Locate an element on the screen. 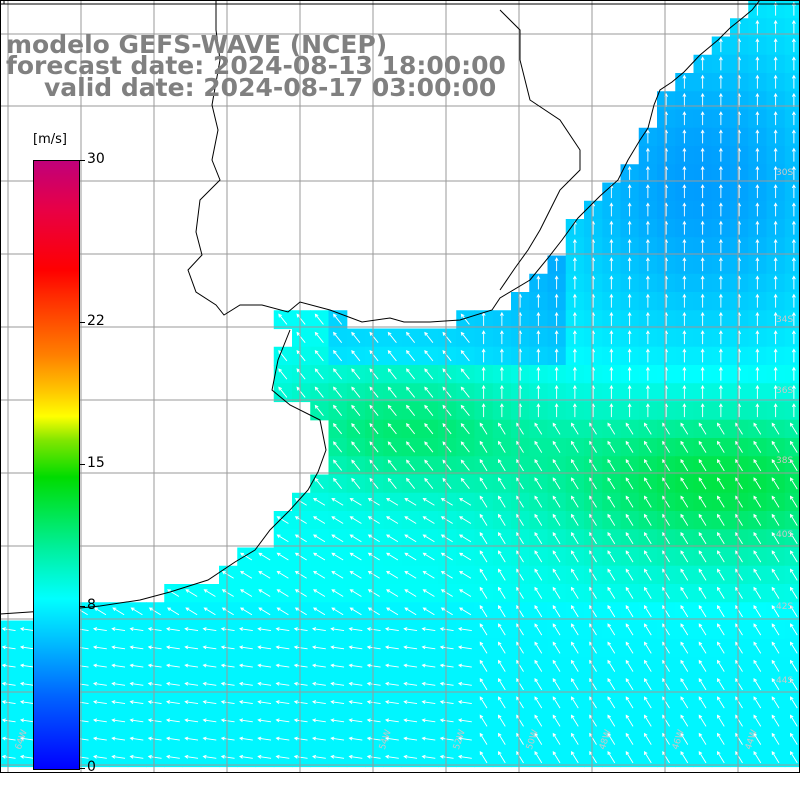 The width and height of the screenshot is (800, 800). colorbar is located at coordinates (56, 465).